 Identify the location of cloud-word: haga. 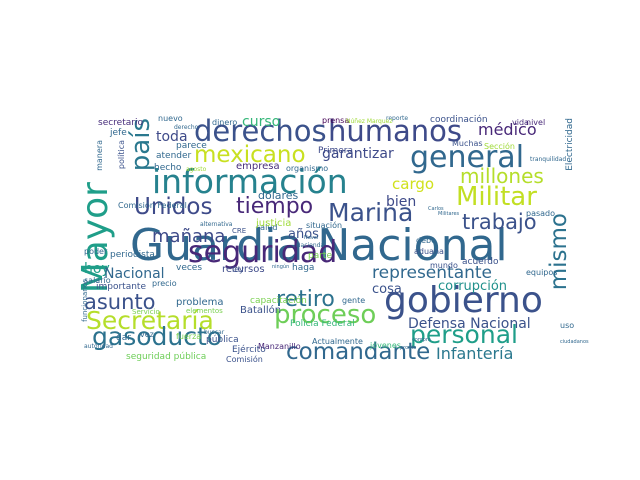
(303, 268).